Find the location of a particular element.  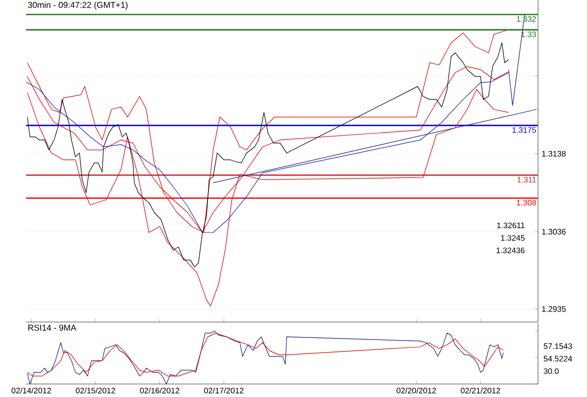

x-tick-label: 02/21/2012 is located at coordinates (480, 391).